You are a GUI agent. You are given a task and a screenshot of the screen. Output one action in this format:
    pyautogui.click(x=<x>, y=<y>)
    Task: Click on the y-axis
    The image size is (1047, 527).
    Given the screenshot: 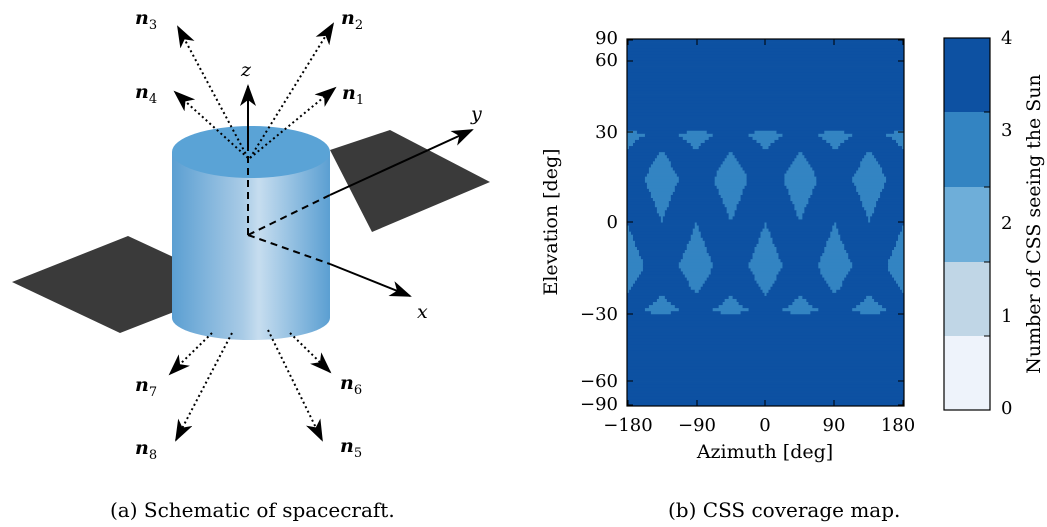 What is the action you would take?
    pyautogui.click(x=401, y=162)
    